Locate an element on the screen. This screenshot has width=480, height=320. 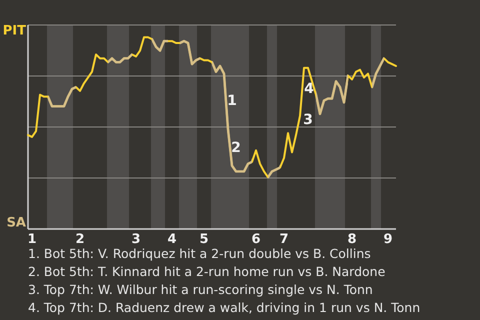
text: SA is located at coordinates (16, 223).